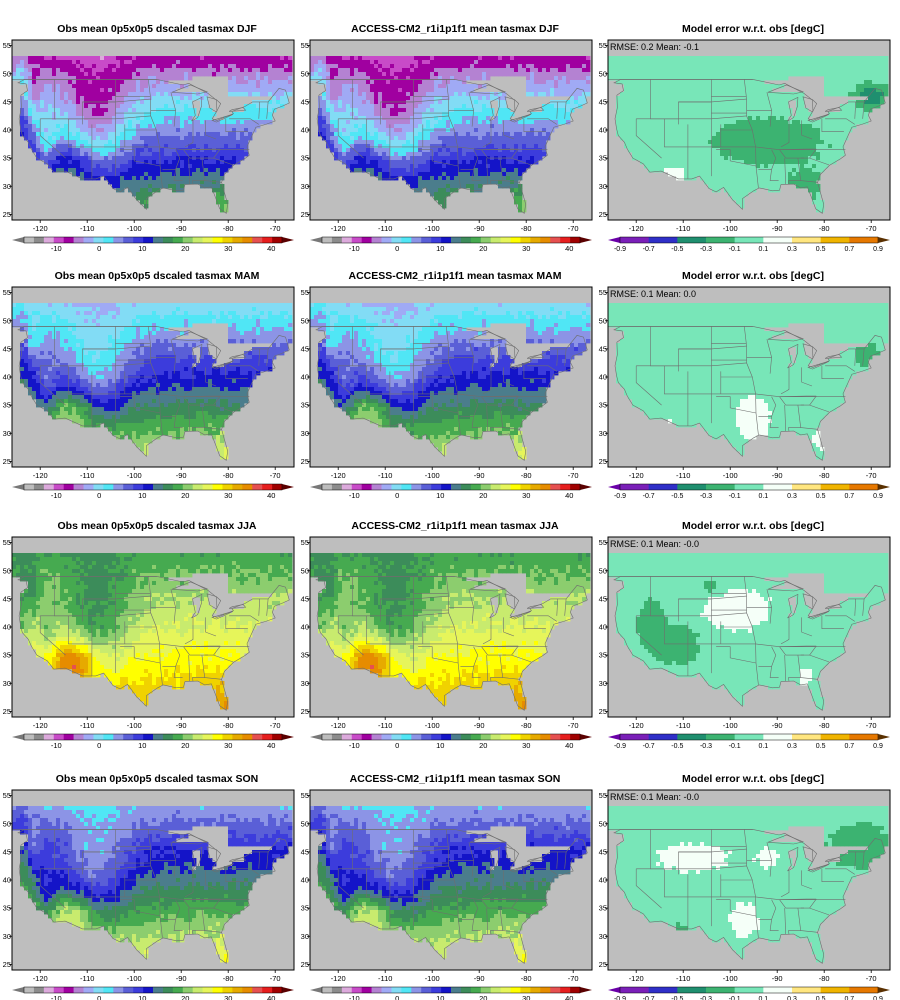 The width and height of the screenshot is (900, 1000). Describe the element at coordinates (753, 779) in the screenshot. I see `panel-title: Model error w.r.t. obs [degC]` at that location.